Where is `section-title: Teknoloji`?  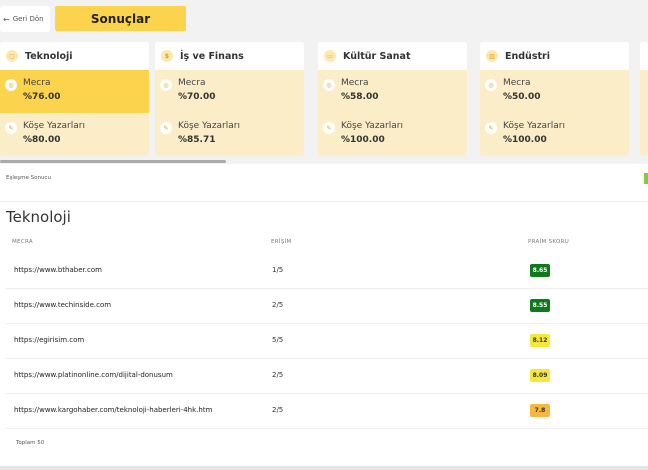
section-title: Teknoloji is located at coordinates (38, 217).